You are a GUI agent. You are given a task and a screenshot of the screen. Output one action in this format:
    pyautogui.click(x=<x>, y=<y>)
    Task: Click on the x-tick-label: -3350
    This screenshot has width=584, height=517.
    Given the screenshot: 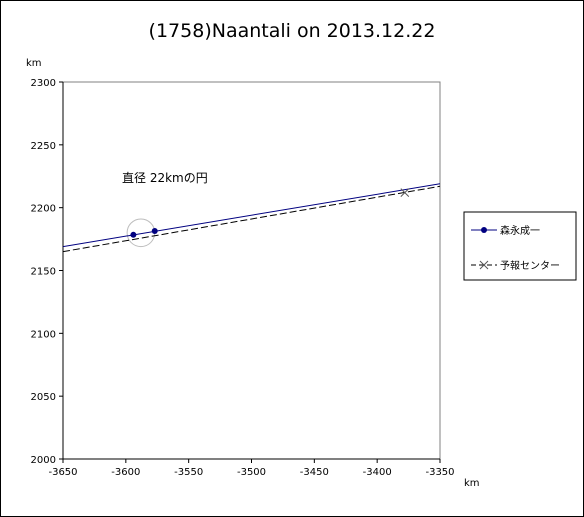 What is the action you would take?
    pyautogui.click(x=439, y=472)
    